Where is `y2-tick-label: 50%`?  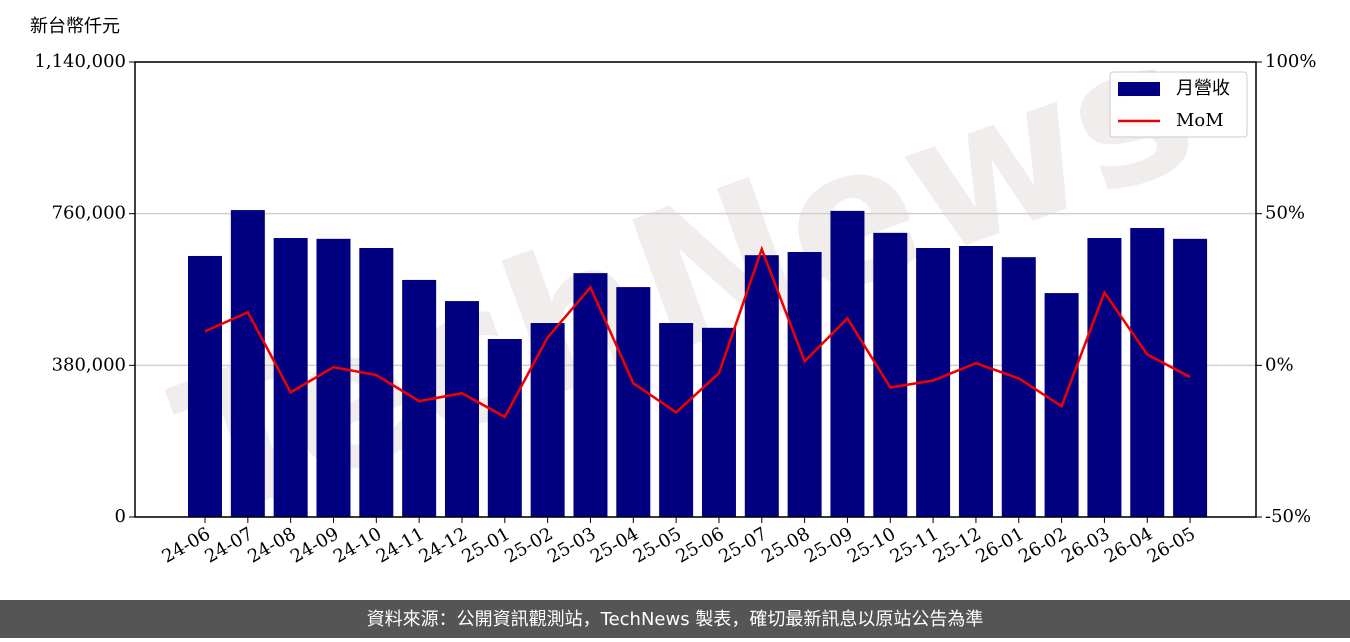 y2-tick-label: 50% is located at coordinates (1285, 213).